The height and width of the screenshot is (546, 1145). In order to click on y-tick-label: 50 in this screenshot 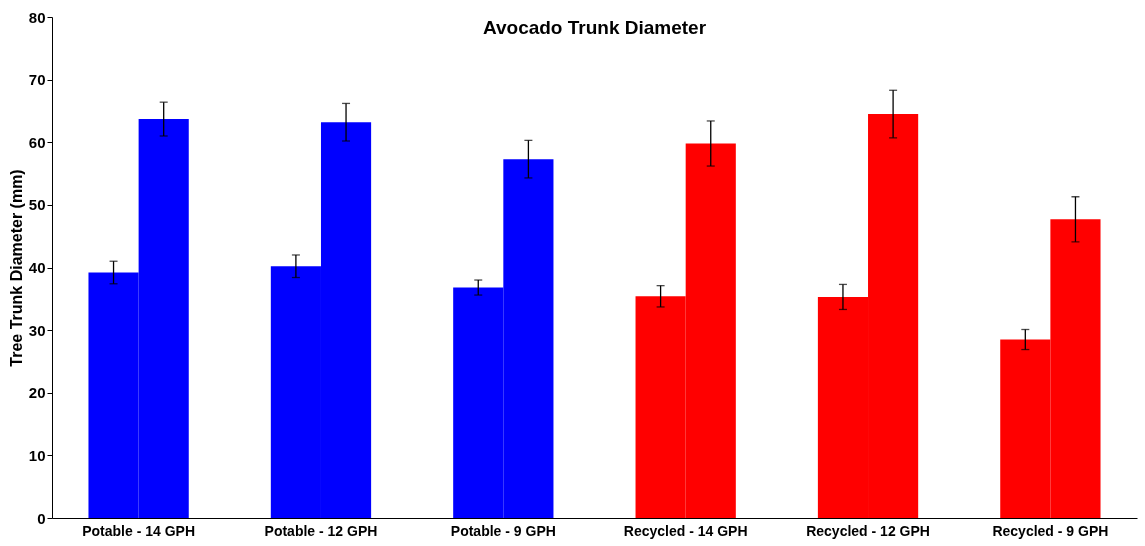, I will do `click(37, 205)`.